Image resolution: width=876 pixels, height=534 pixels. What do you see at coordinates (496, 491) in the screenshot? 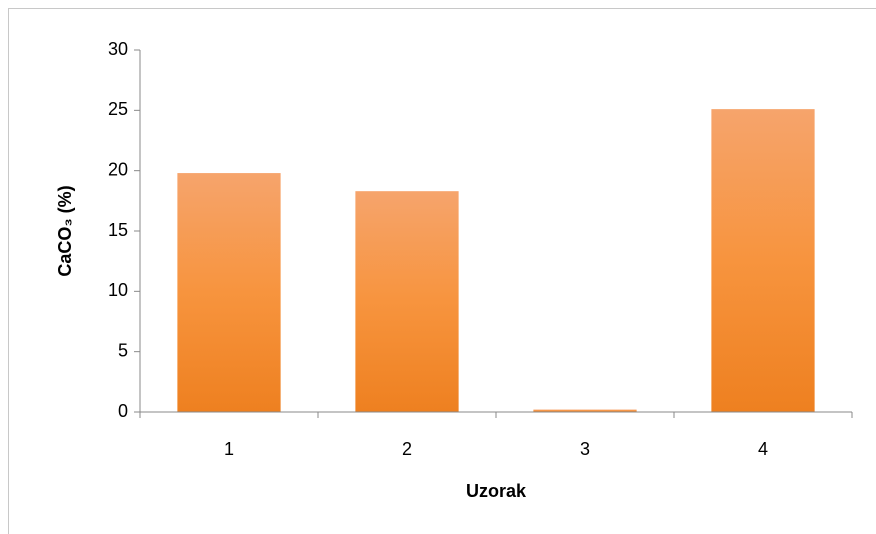
I see `x-axis-title: Uzorak` at bounding box center [496, 491].